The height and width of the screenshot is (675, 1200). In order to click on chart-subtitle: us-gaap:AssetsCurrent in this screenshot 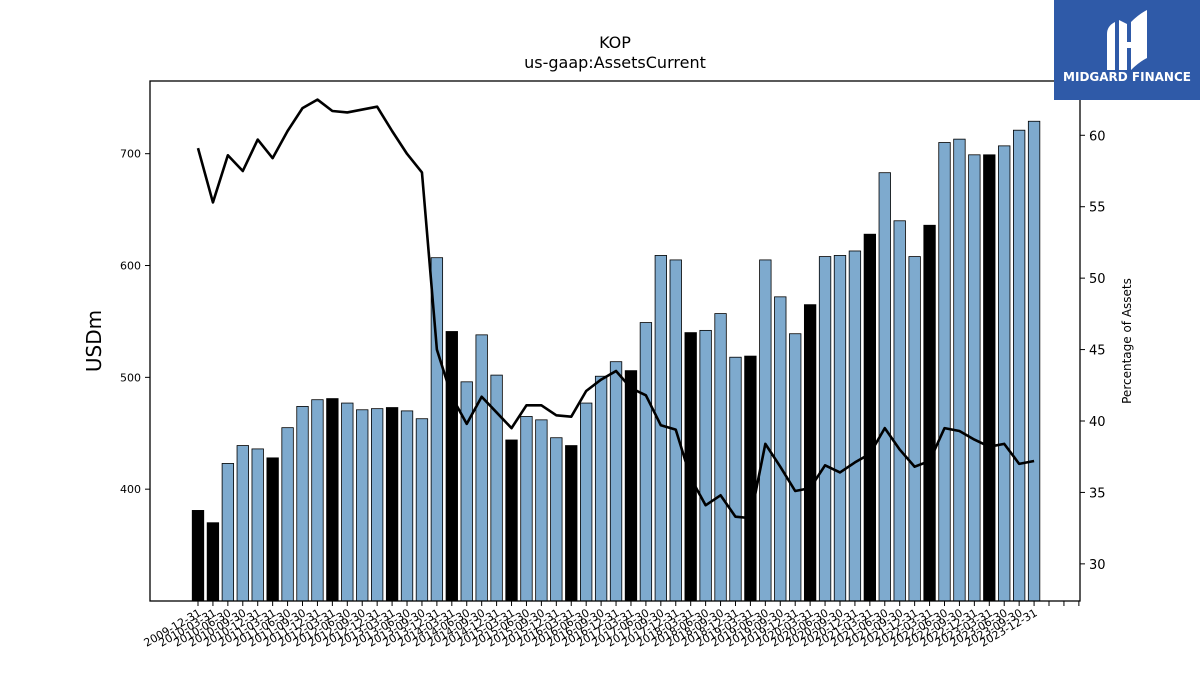, I will do `click(615, 62)`.